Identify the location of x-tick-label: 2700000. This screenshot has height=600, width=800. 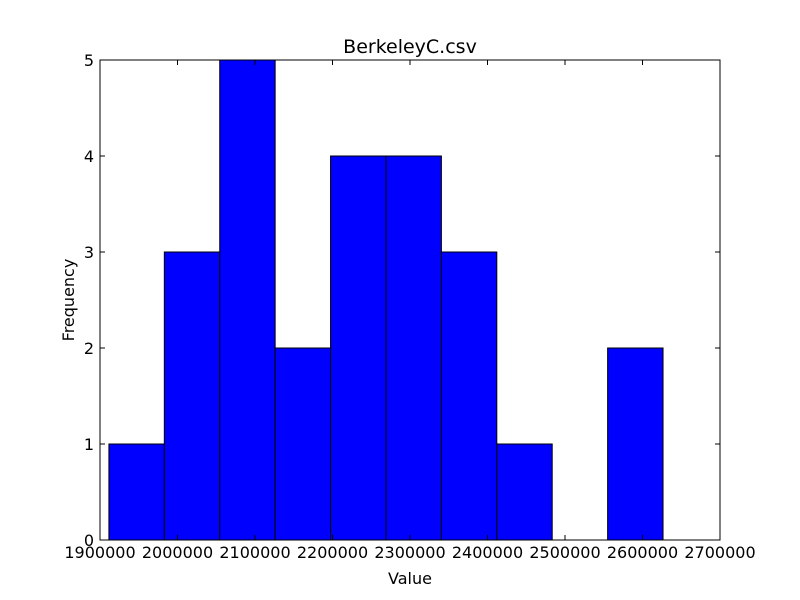
(719, 552).